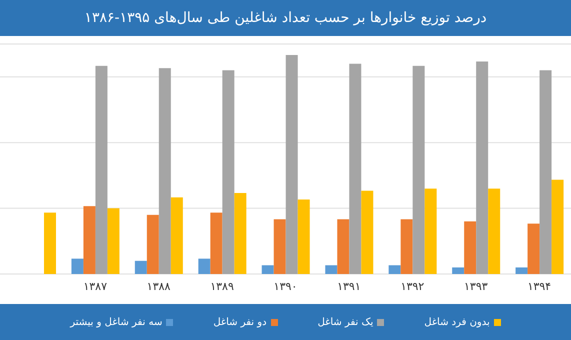 The height and width of the screenshot is (340, 571). What do you see at coordinates (286, 286) in the screenshot?
I see `x-tick-label: ۱۳۹۰` at bounding box center [286, 286].